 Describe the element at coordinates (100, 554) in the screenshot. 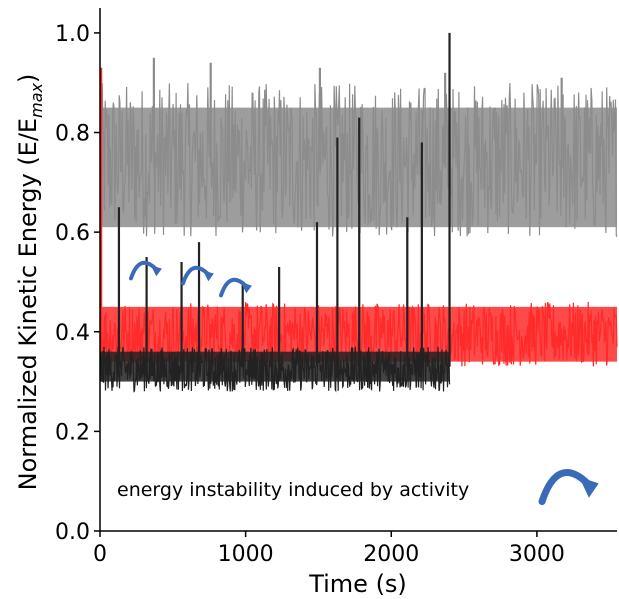

I see `x-tick-label: 0` at that location.